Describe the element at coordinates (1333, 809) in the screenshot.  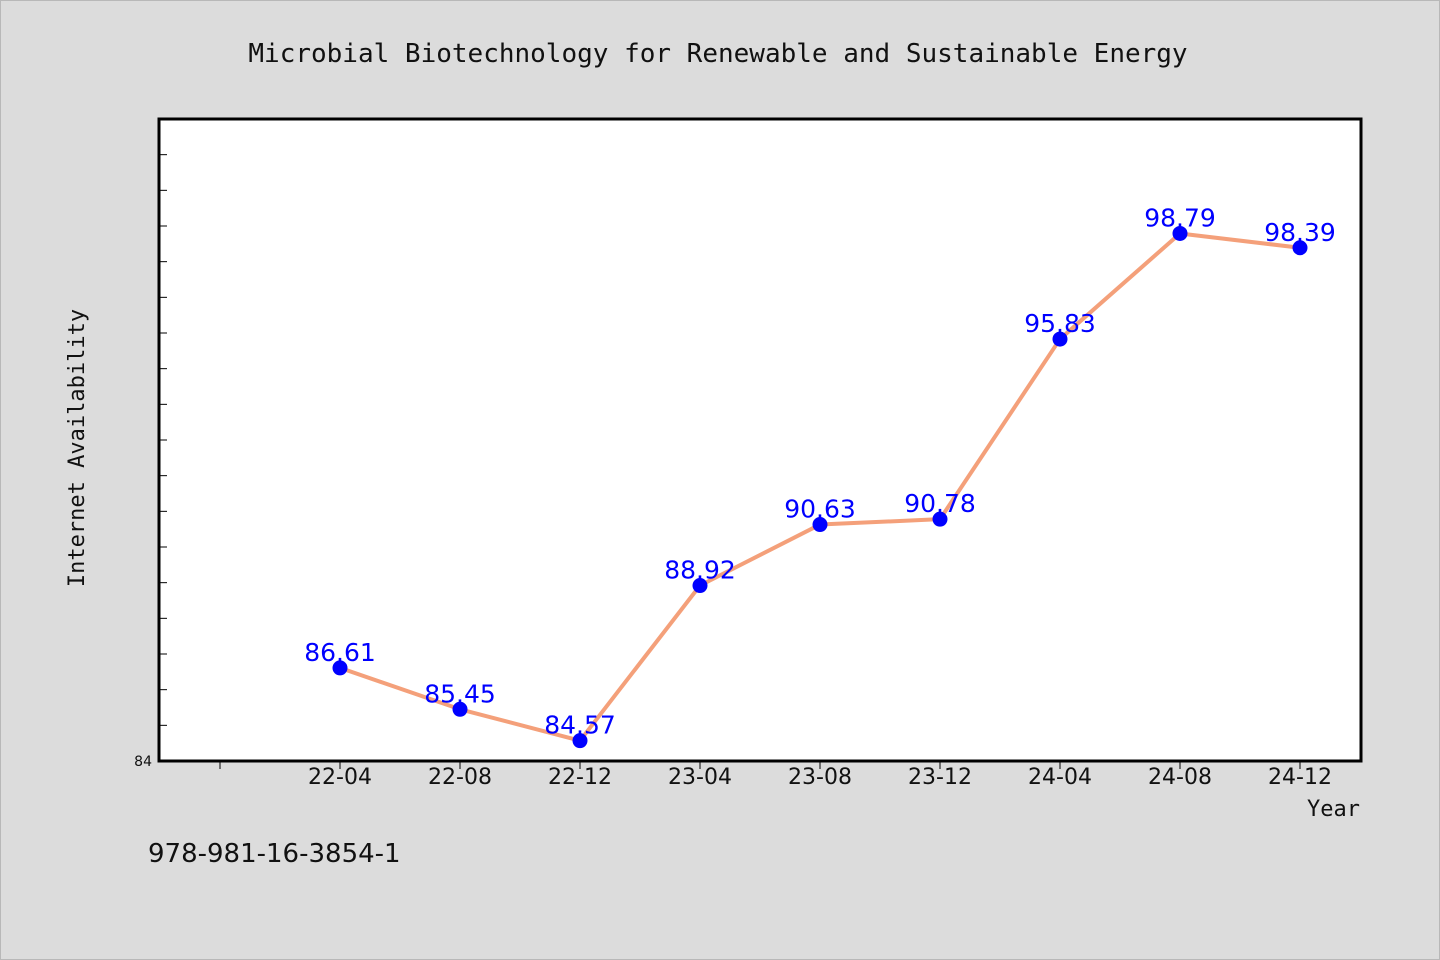
I see `x-axis-label: Year` at that location.